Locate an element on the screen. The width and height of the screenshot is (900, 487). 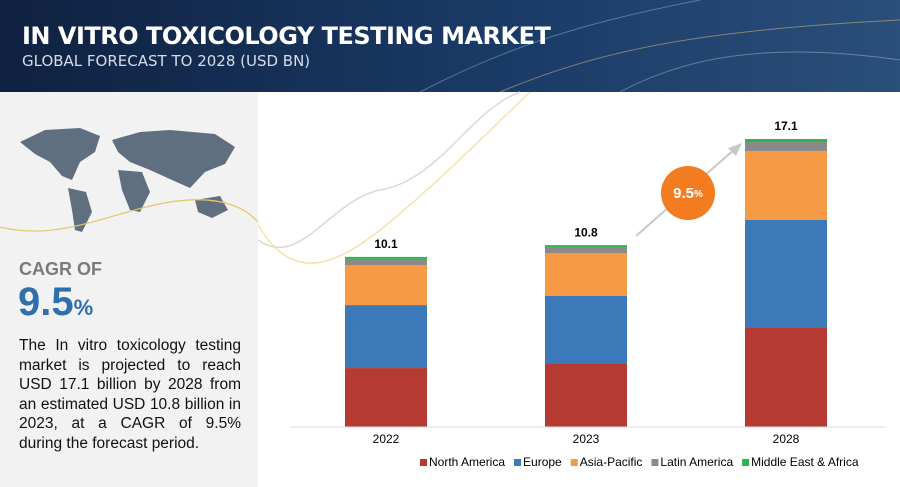
legend-label: Latin America is located at coordinates (696, 462).